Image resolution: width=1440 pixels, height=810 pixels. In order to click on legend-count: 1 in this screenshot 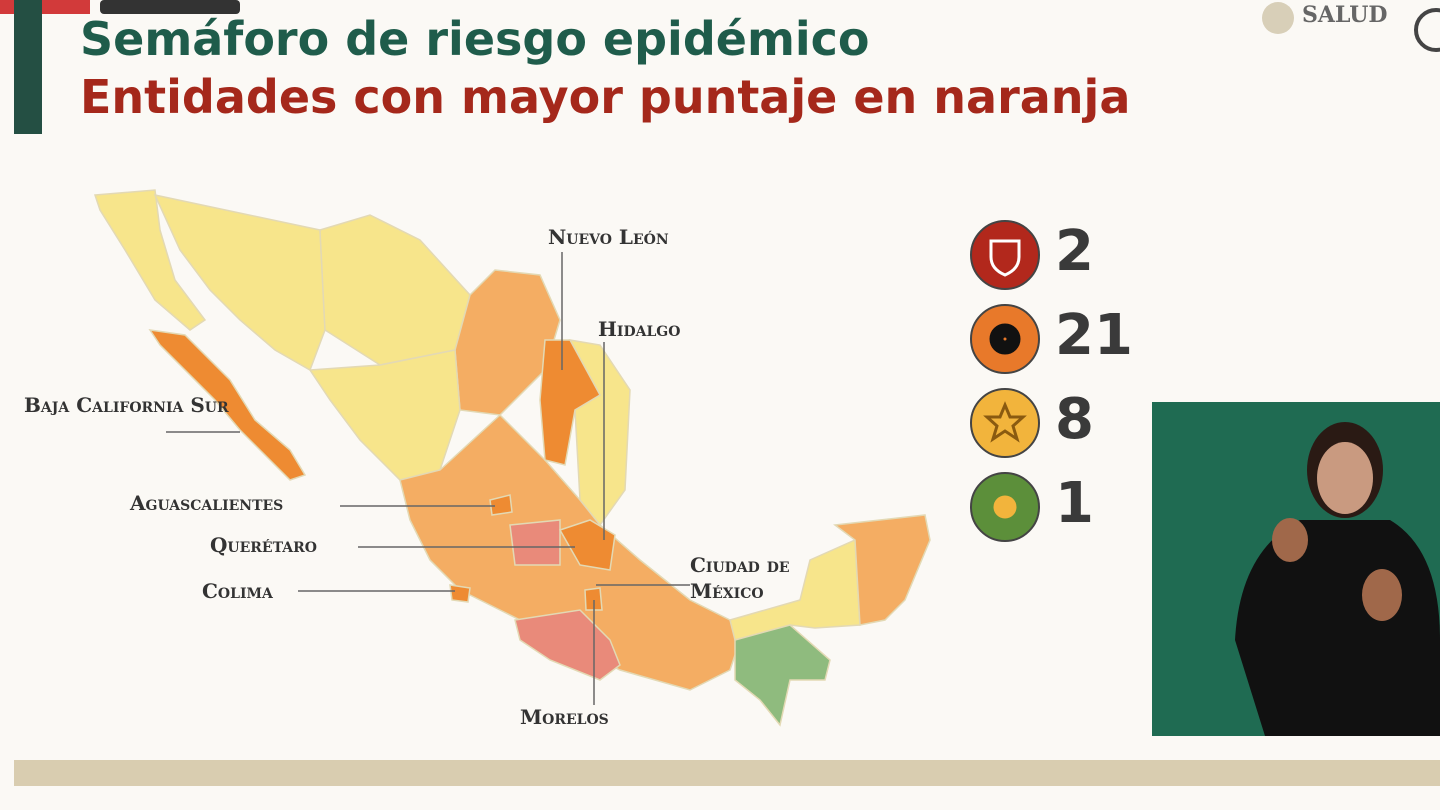, I will do `click(1074, 503)`.